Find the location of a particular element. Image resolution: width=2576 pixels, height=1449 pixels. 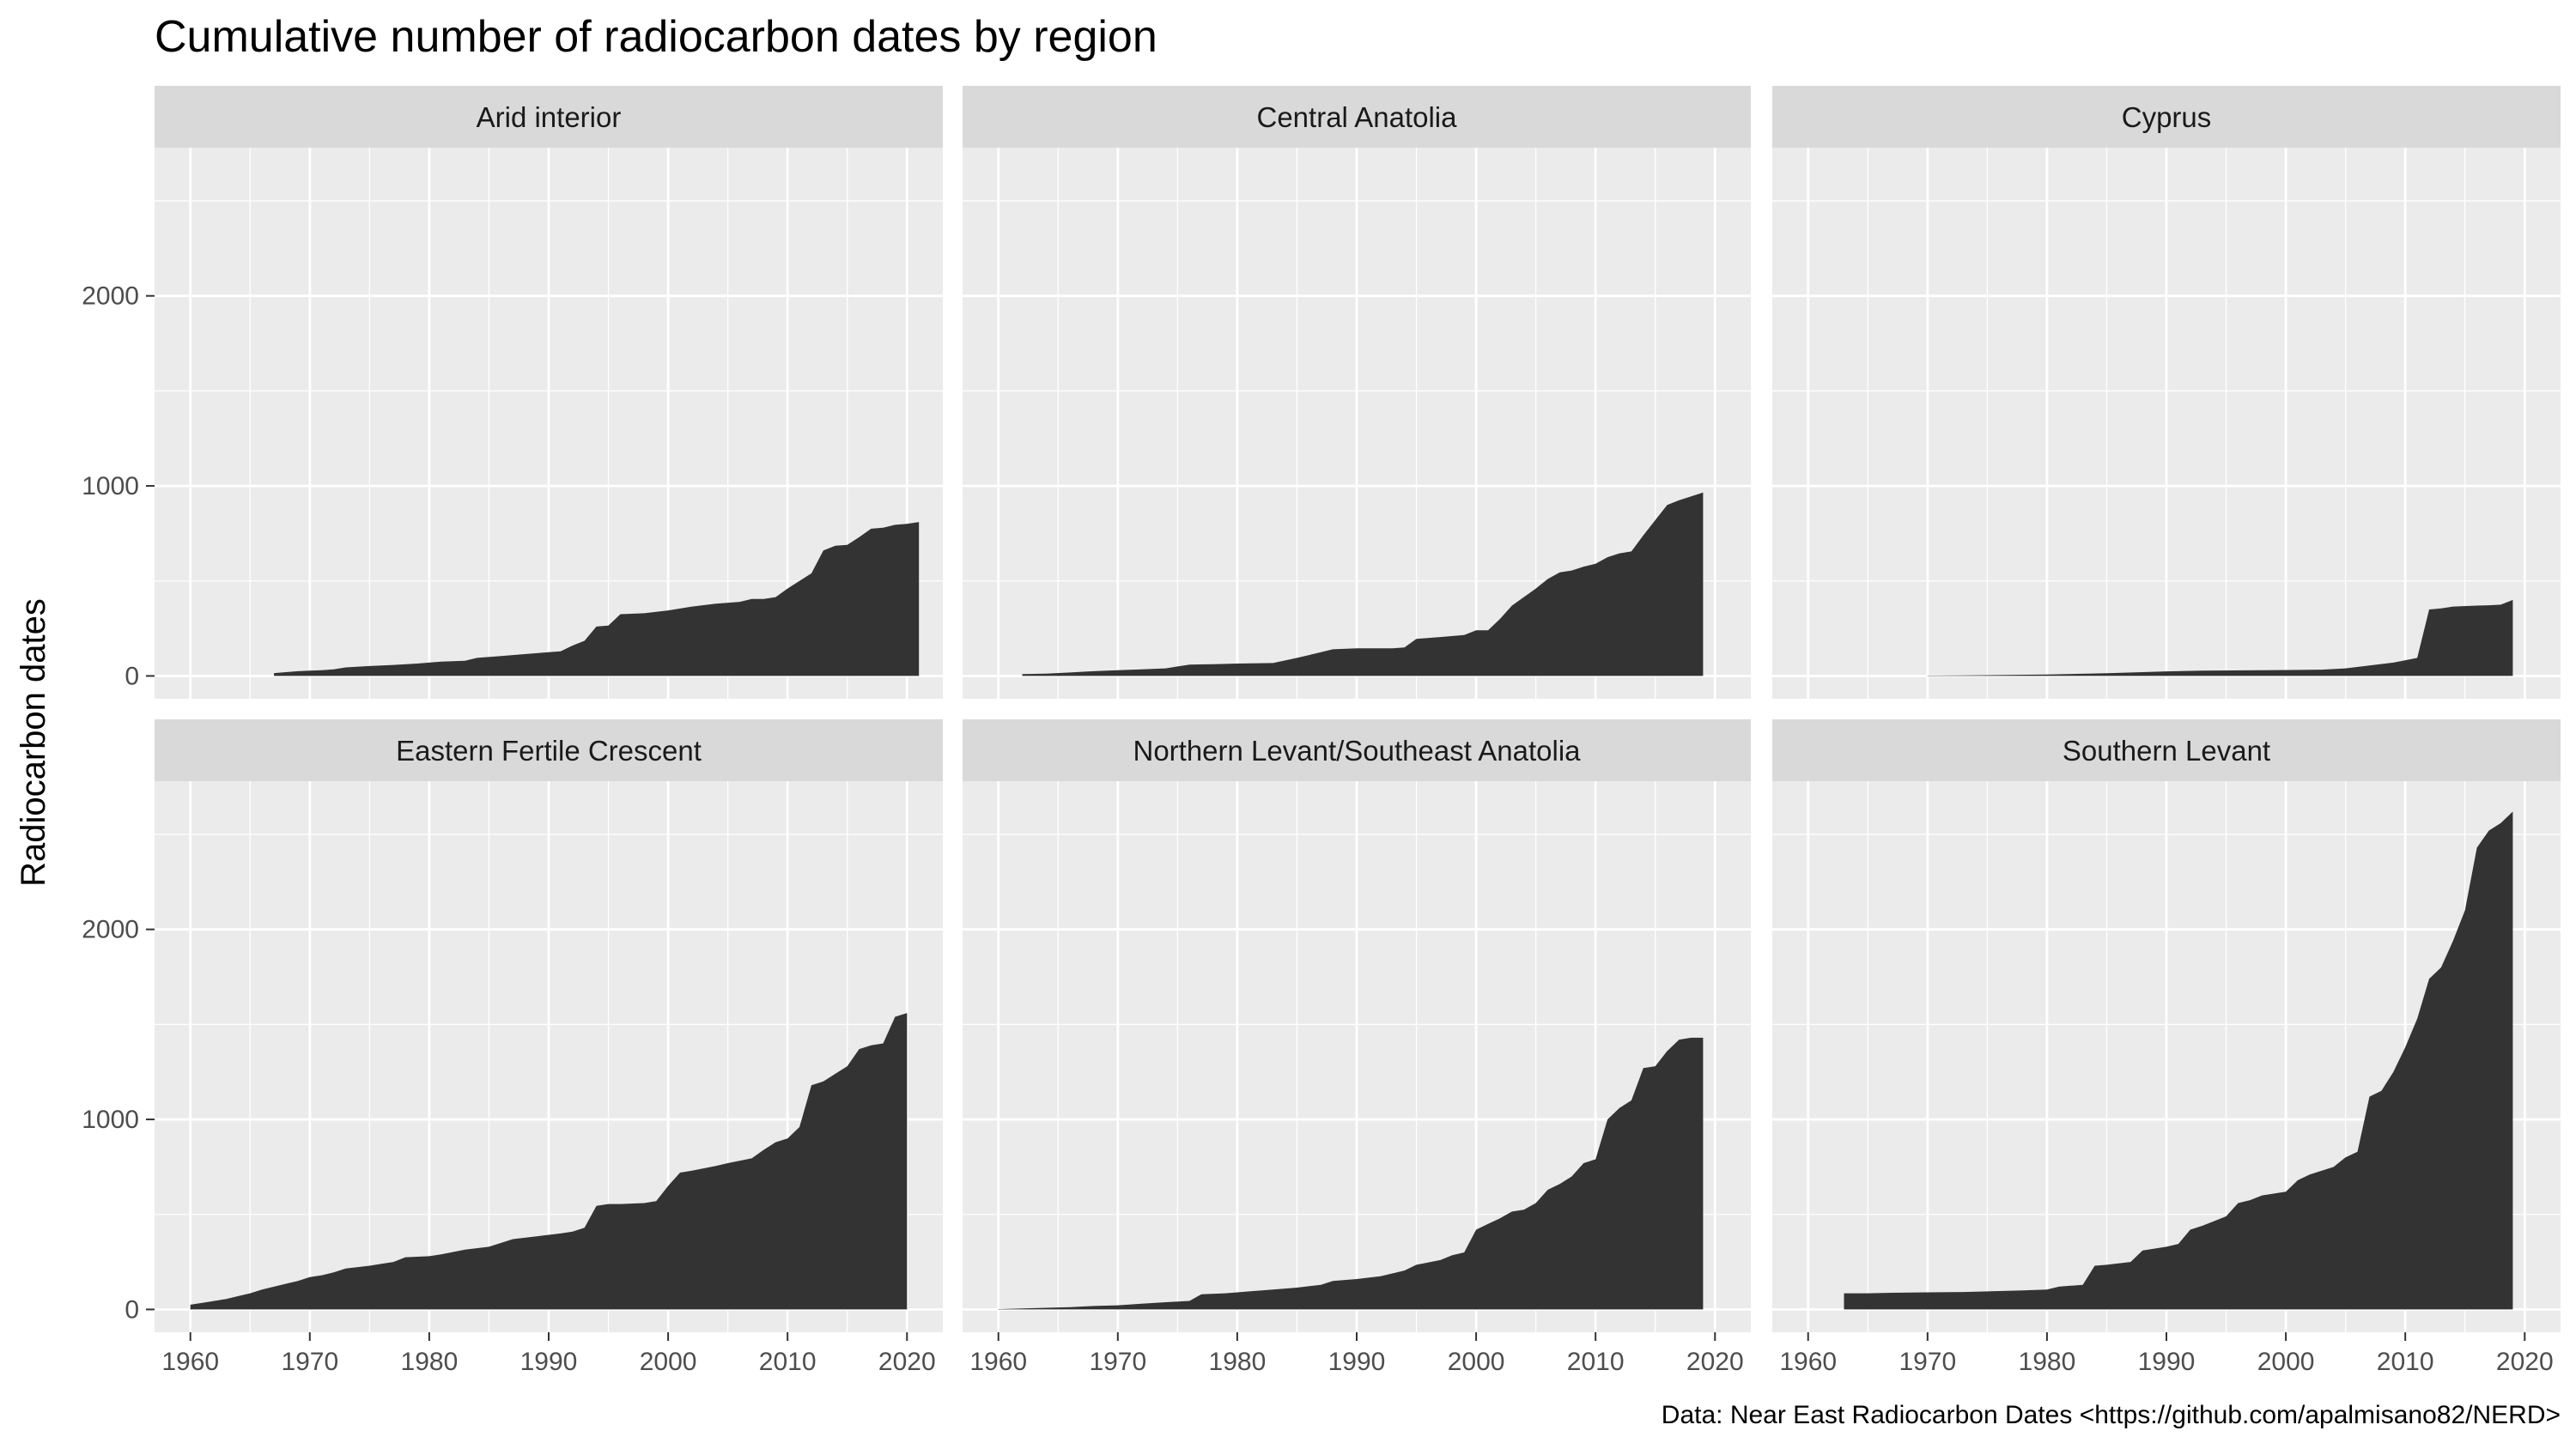

facet-label: Central Anatolia is located at coordinates (1357, 117).